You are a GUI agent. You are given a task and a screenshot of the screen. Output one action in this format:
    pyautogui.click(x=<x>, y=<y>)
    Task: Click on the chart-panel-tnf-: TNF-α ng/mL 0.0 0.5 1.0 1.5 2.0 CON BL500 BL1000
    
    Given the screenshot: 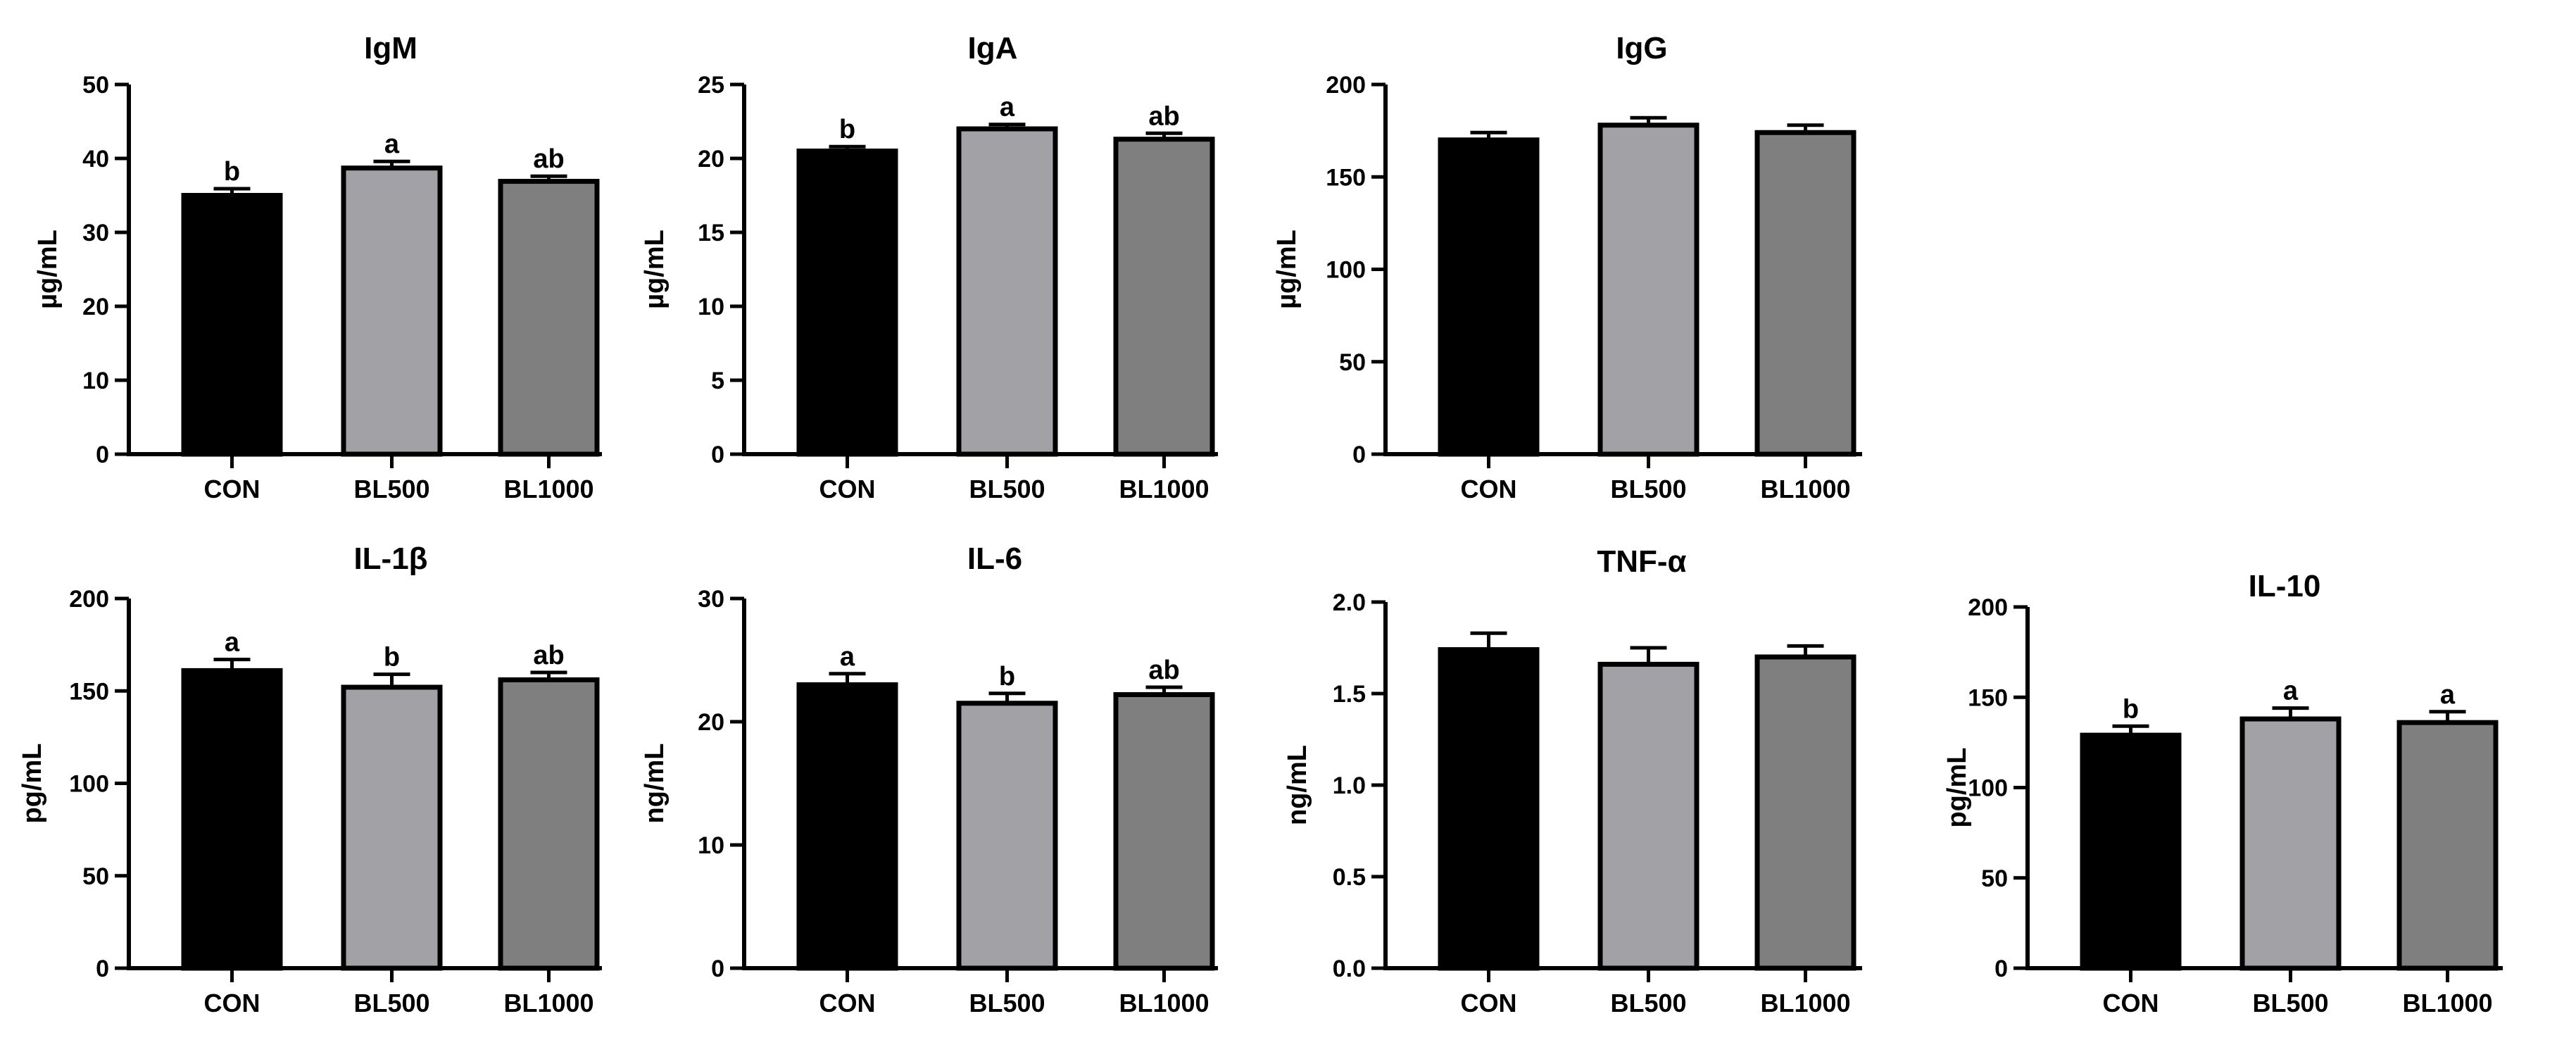 What is the action you would take?
    pyautogui.click(x=1572, y=781)
    